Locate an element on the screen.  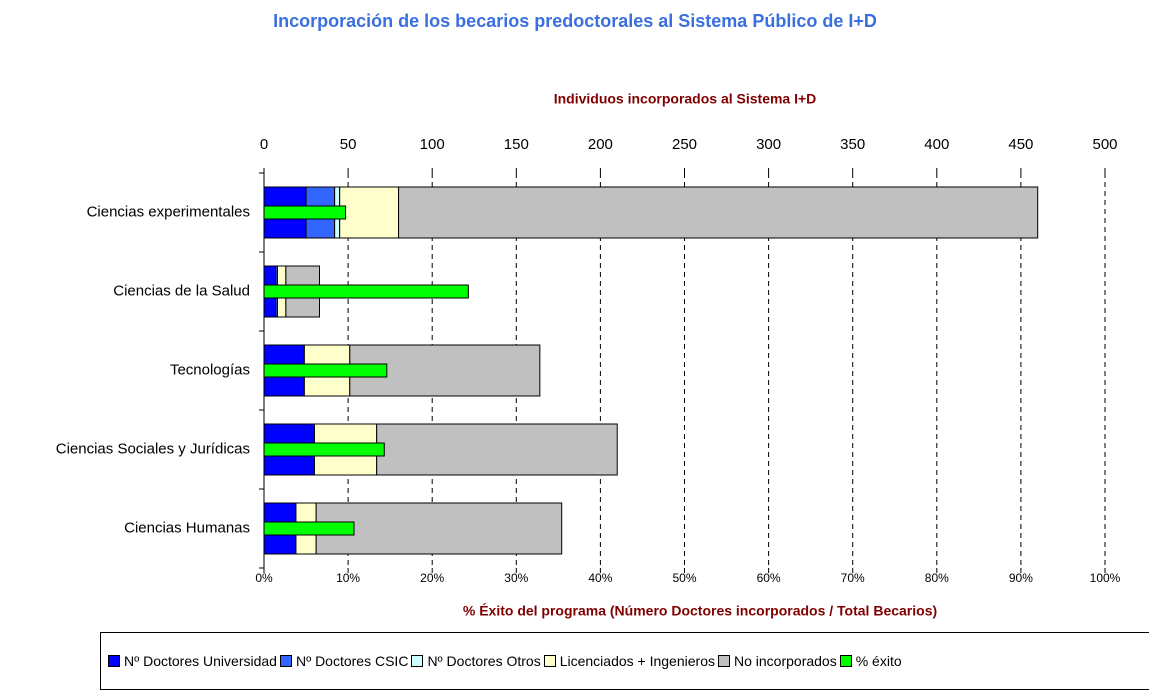
y-tick-label: Ciencias de la Salud is located at coordinates (181, 290).